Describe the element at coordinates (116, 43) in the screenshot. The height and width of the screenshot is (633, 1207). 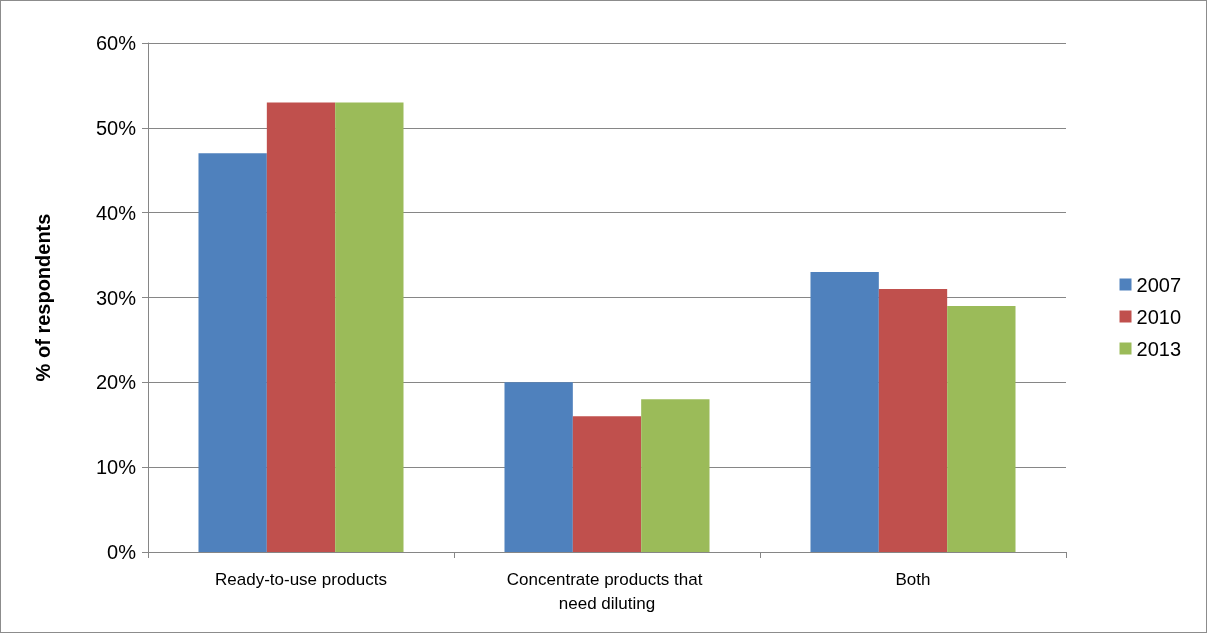
I see `y-tick-label: 60%` at that location.